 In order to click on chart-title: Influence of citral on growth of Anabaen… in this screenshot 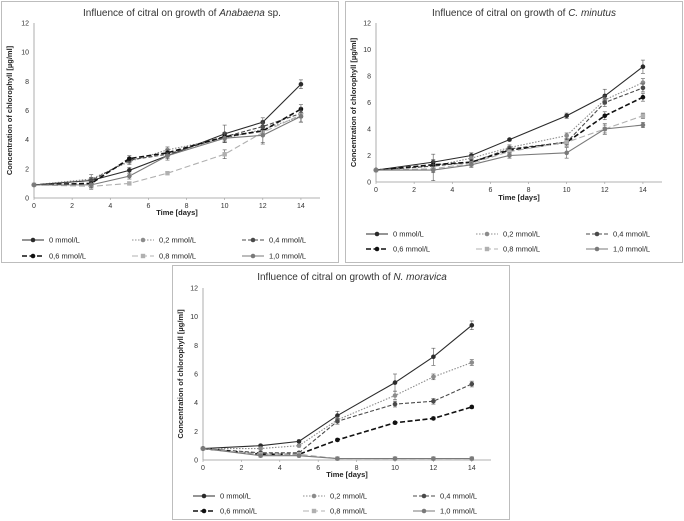, I will do `click(182, 13)`.